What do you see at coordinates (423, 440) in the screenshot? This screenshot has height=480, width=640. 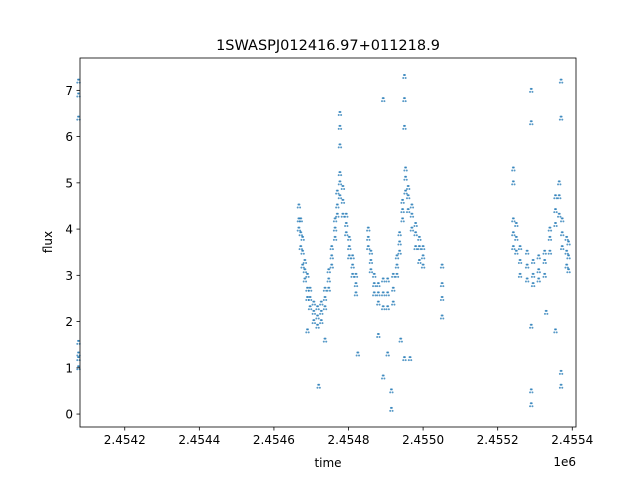 I see `x-tick-label: 2.4550` at bounding box center [423, 440].